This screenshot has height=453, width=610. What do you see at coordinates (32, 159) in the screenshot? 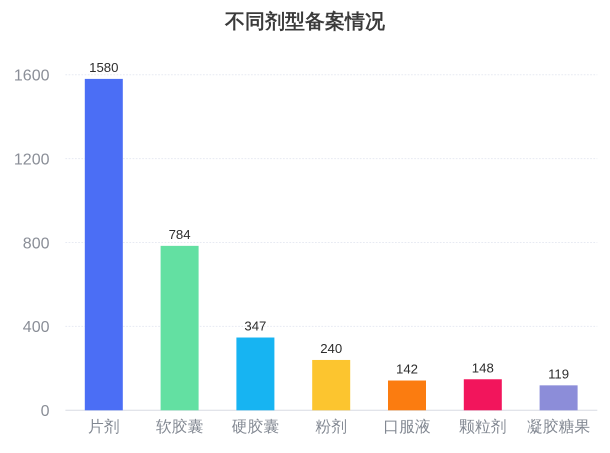
I see `svg-text: 1200` at bounding box center [32, 159].